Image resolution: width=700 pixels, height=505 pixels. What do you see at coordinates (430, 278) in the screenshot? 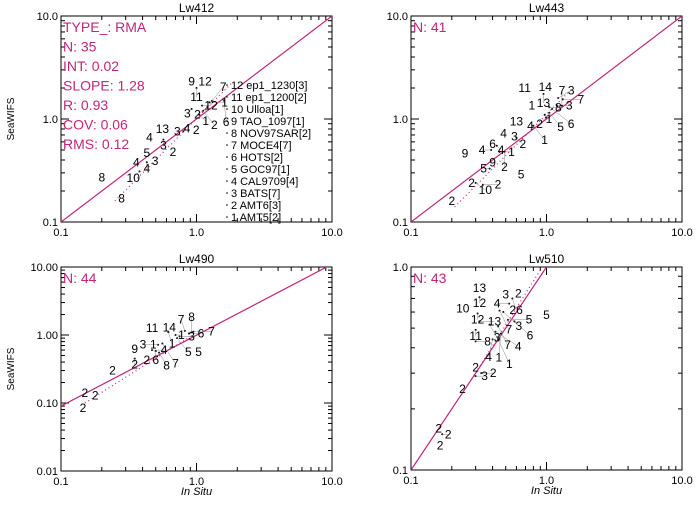
I see `stats-text: N: 43` at bounding box center [430, 278].